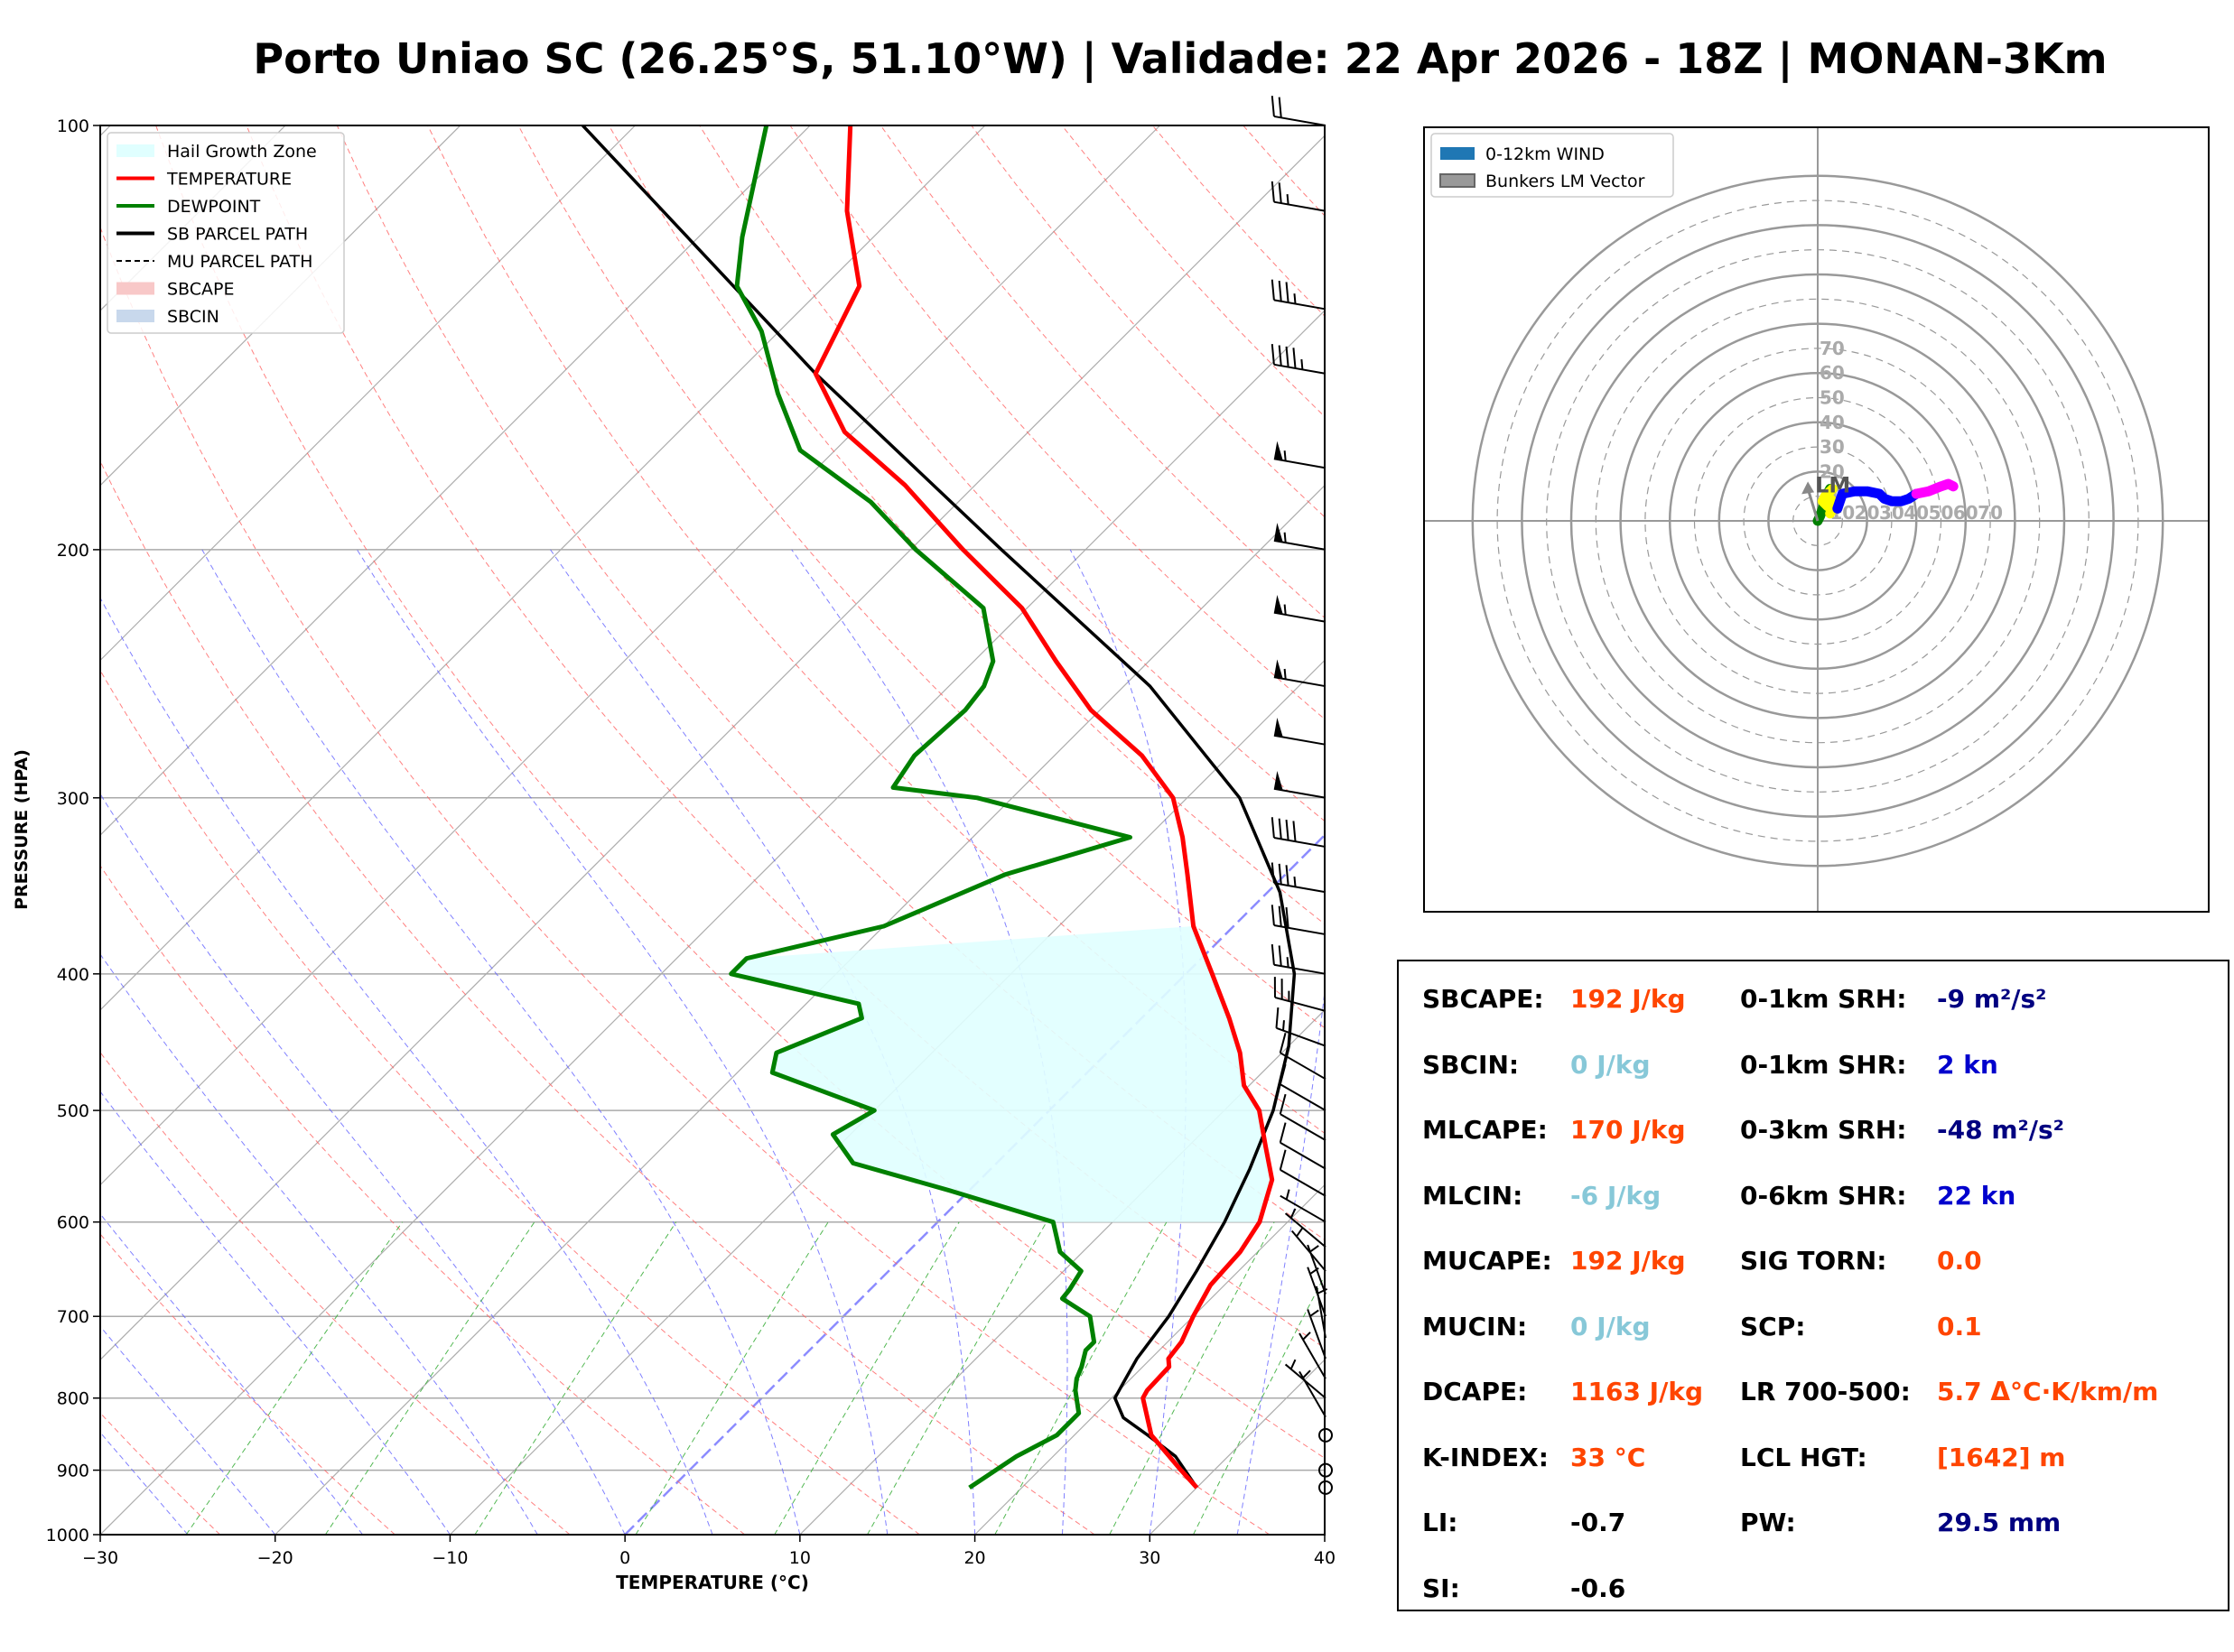 Image resolution: width=2234 pixels, height=1652 pixels. I want to click on param-label: K-INDEX:, so click(1485, 1457).